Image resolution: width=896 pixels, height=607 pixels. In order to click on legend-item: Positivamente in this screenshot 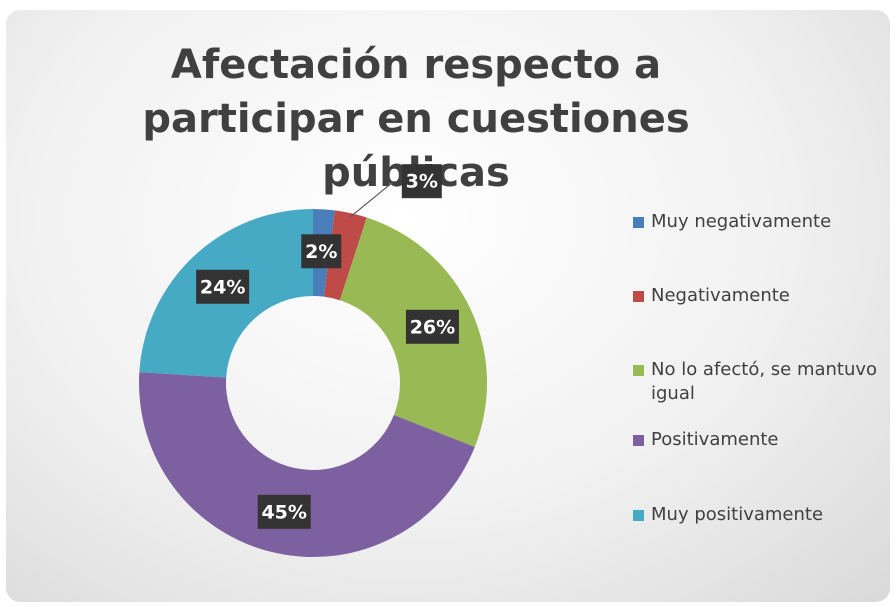, I will do `click(758, 440)`.